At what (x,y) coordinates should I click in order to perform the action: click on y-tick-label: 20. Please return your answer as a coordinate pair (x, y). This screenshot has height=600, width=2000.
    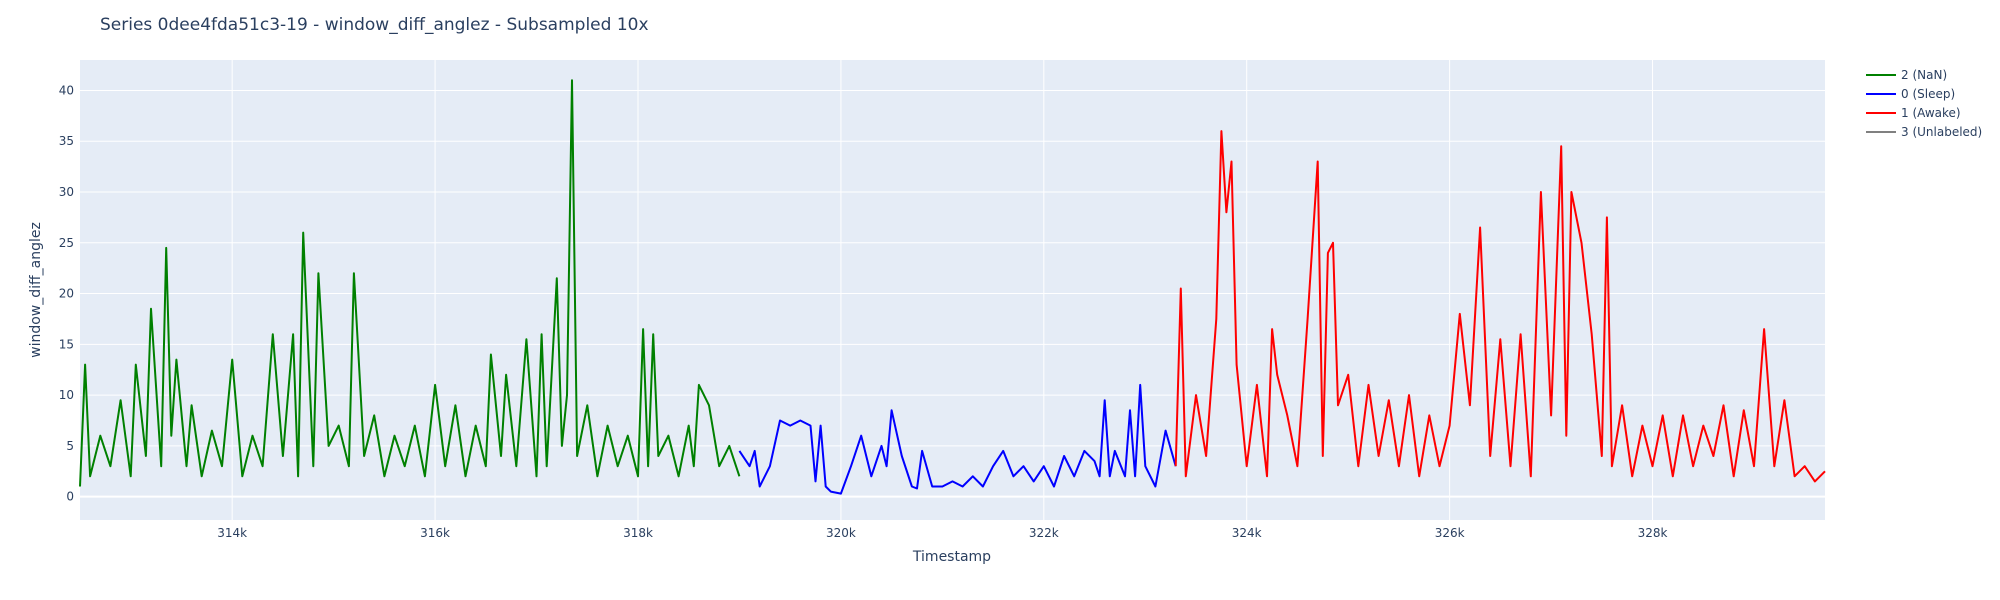
    Looking at the image, I should click on (66, 294).